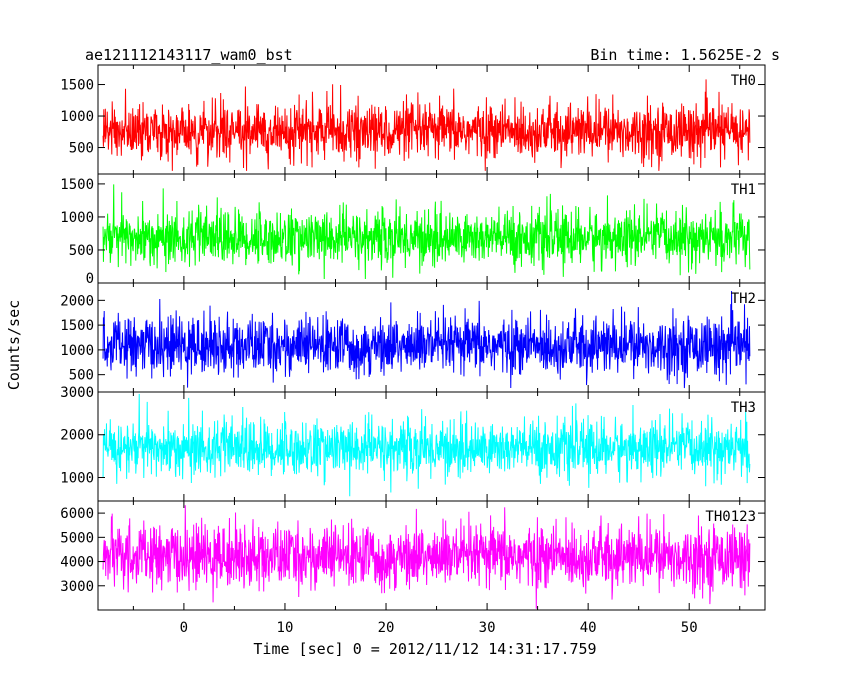  I want to click on x-tick-label: 40, so click(588, 628).